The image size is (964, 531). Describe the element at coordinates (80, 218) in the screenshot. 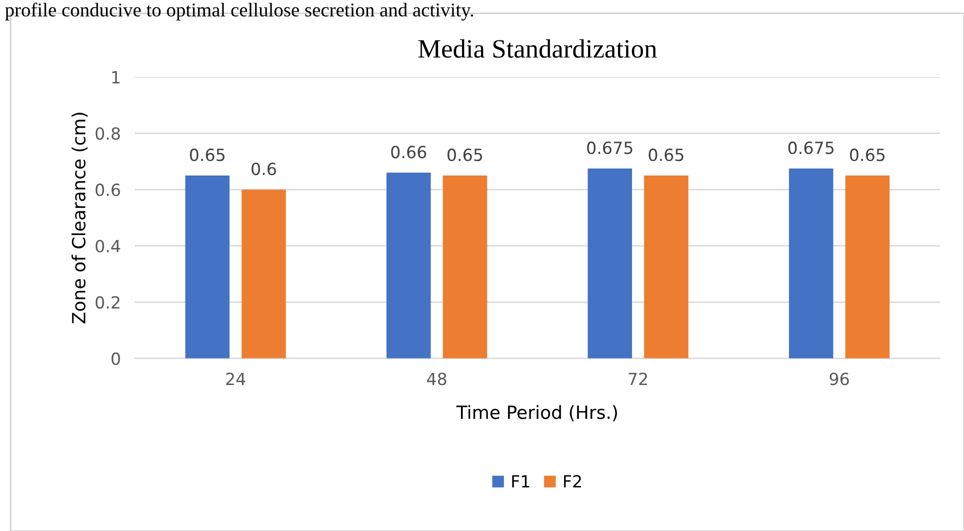

I see `y-axis-title: Zone of Clearance (cm)` at that location.